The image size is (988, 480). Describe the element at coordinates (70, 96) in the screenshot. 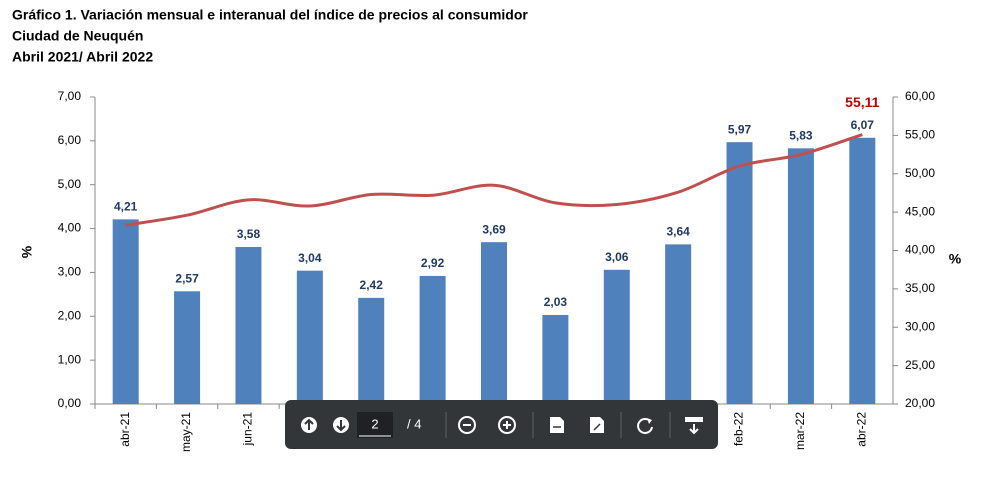

I see `y-tick-label: 7,00` at that location.